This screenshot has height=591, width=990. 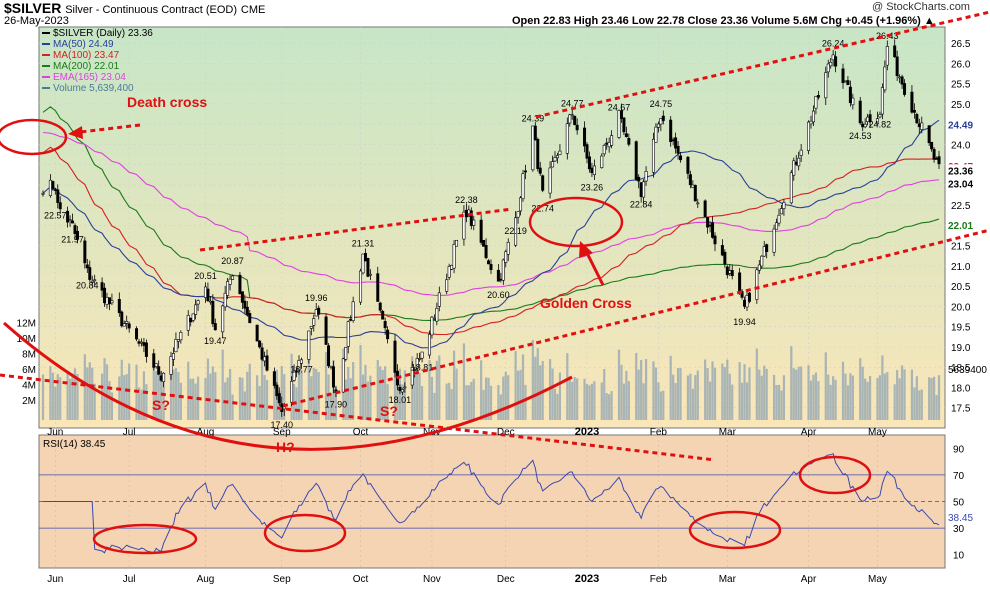 What do you see at coordinates (661, 104) in the screenshot?
I see `price-label: 24.75` at bounding box center [661, 104].